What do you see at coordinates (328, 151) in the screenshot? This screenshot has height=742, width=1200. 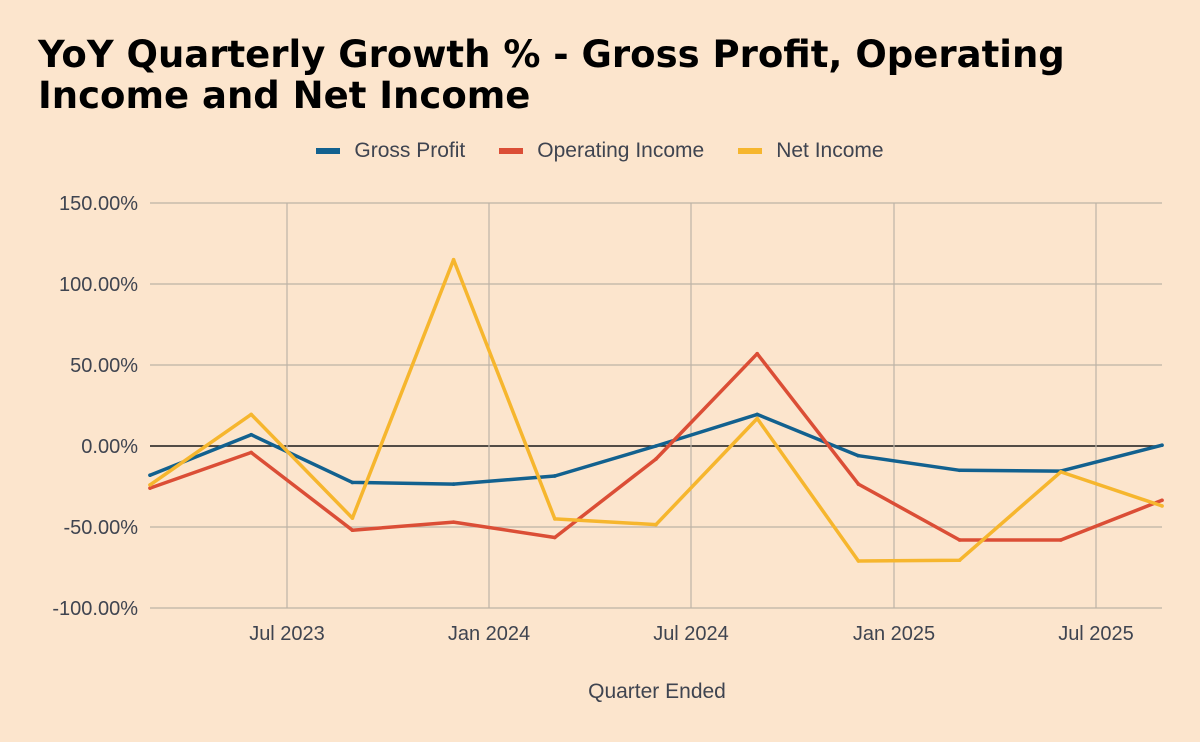 I see `legend-swatch-gross-profit` at bounding box center [328, 151].